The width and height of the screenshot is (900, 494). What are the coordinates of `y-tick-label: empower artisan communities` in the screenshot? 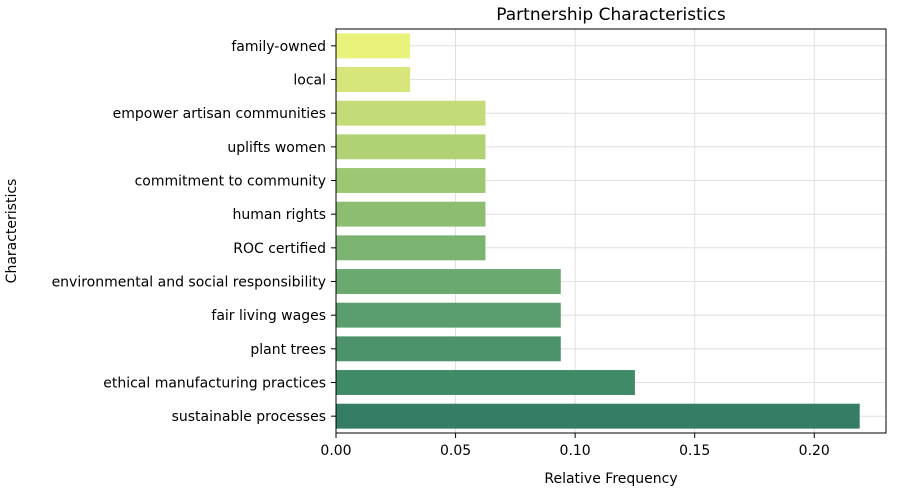 It's located at (219, 114).